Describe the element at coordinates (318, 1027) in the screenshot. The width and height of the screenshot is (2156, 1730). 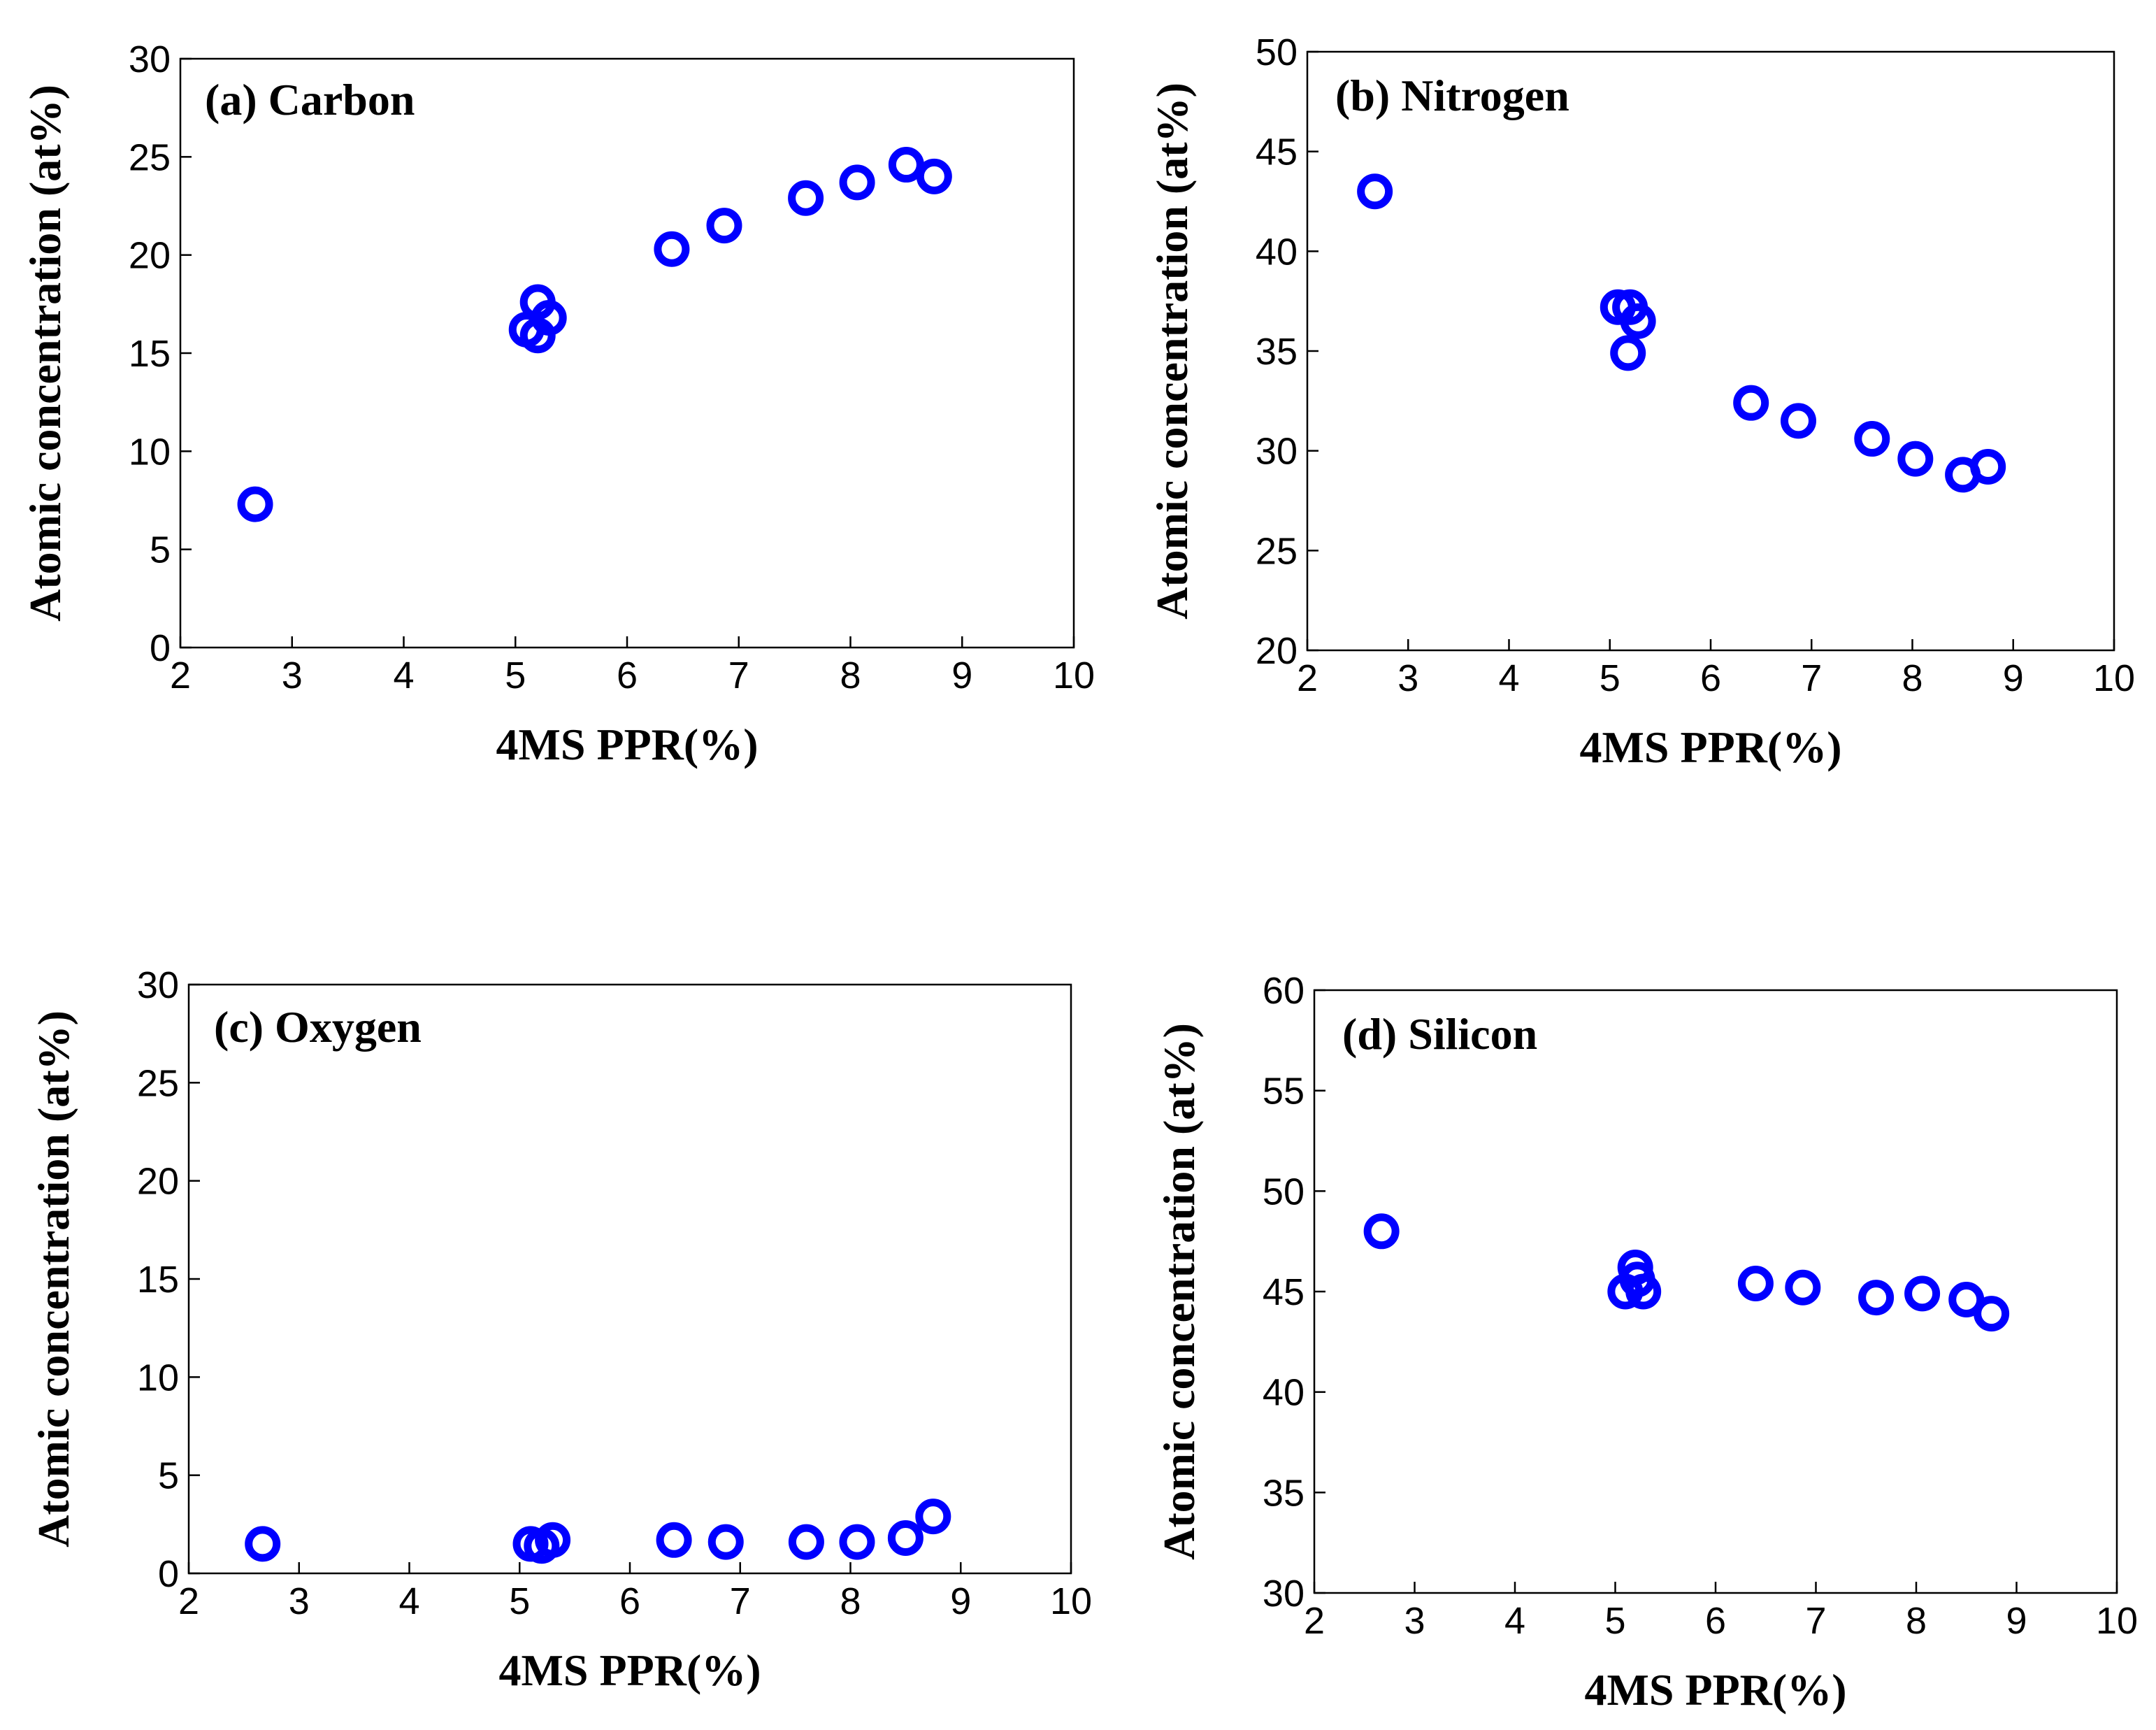
I see `panel-title: (c) Oxygen` at that location.